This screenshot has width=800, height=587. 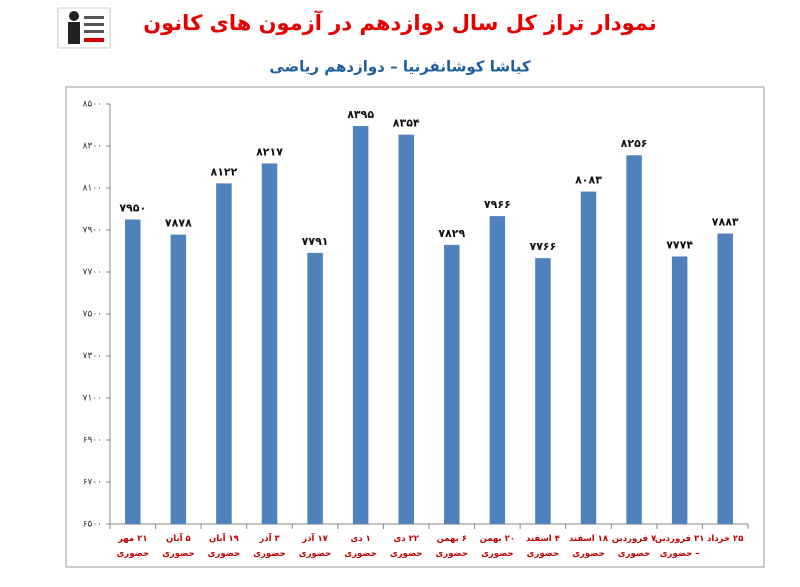 I want to click on data-label: ۷۷۷۴, so click(x=679, y=244).